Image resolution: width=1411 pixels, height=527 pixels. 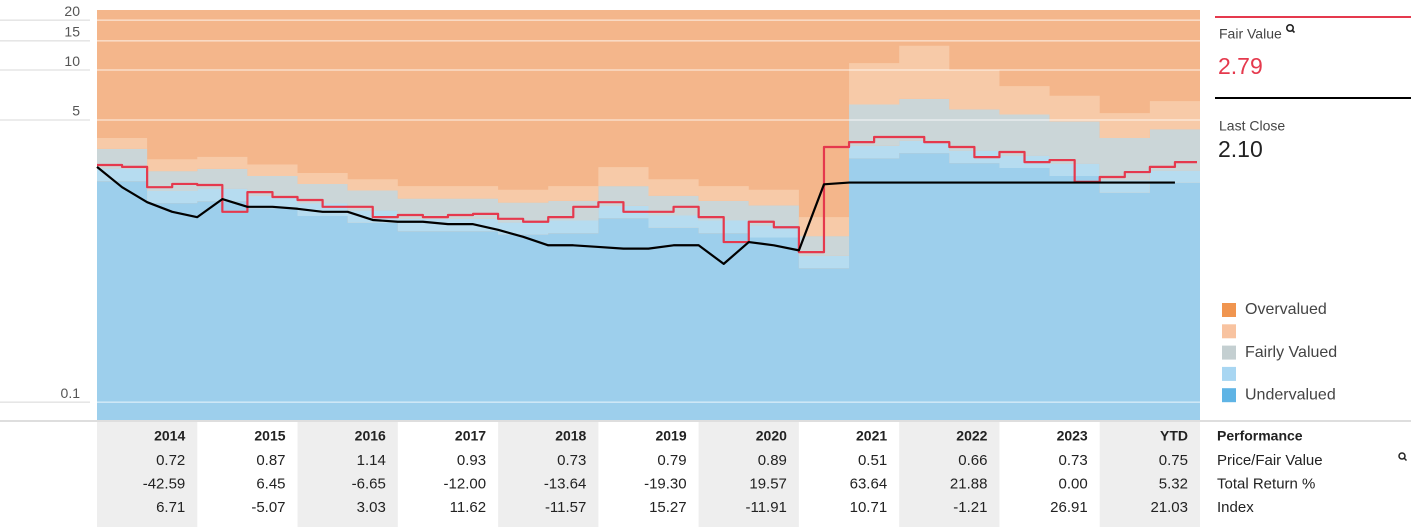 What do you see at coordinates (1290, 394) in the screenshot?
I see `legend-label: Undervalued` at bounding box center [1290, 394].